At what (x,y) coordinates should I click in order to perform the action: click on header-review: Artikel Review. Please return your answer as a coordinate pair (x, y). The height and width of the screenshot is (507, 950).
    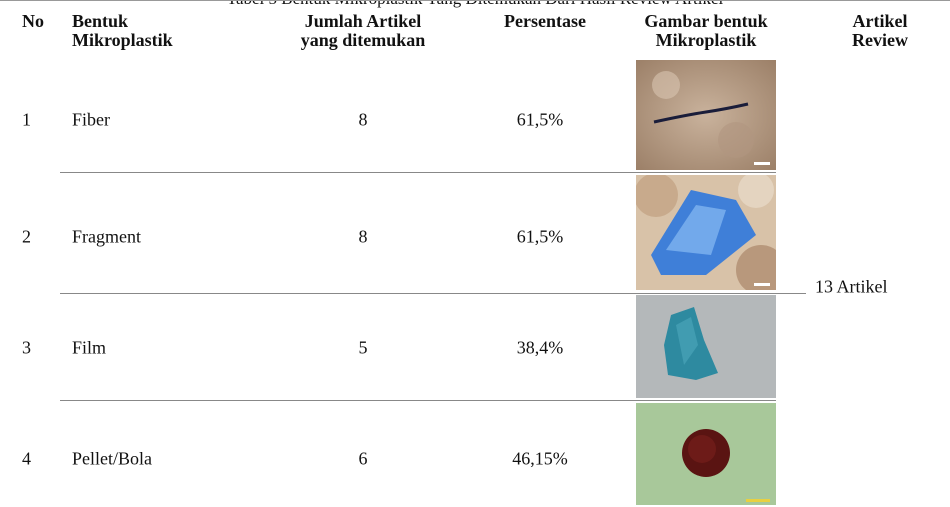
    Looking at the image, I should click on (880, 31).